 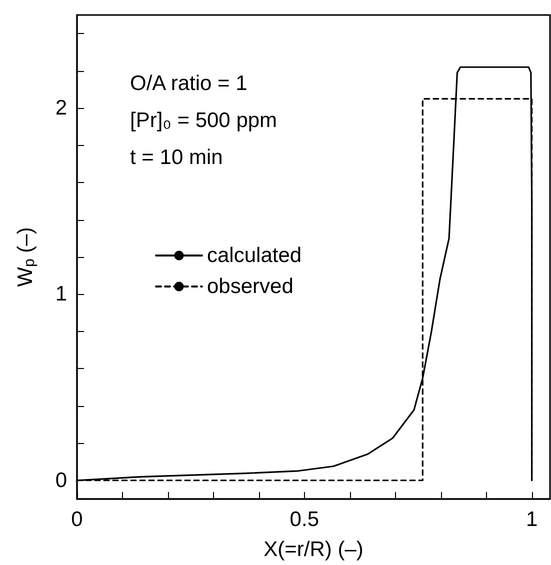 What do you see at coordinates (532, 519) in the screenshot?
I see `x-tick-label: 1` at bounding box center [532, 519].